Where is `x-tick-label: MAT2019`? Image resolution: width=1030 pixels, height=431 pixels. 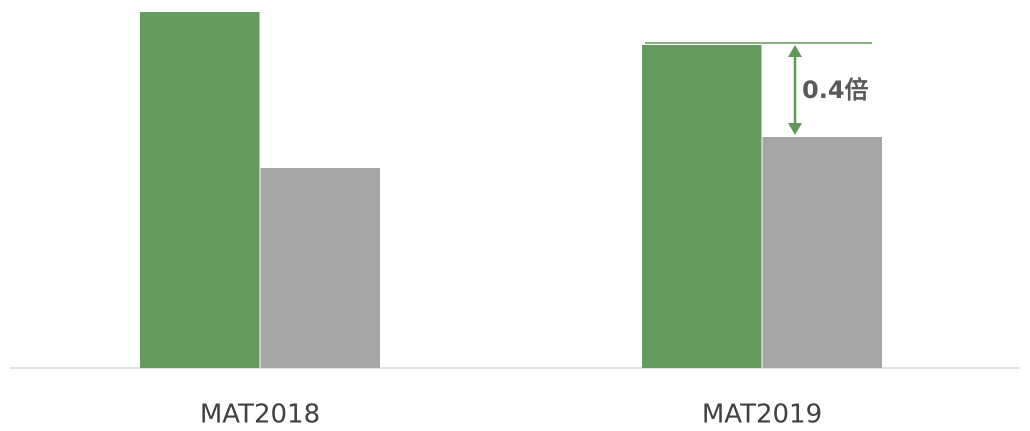 x-tick-label: MAT2019 is located at coordinates (762, 415).